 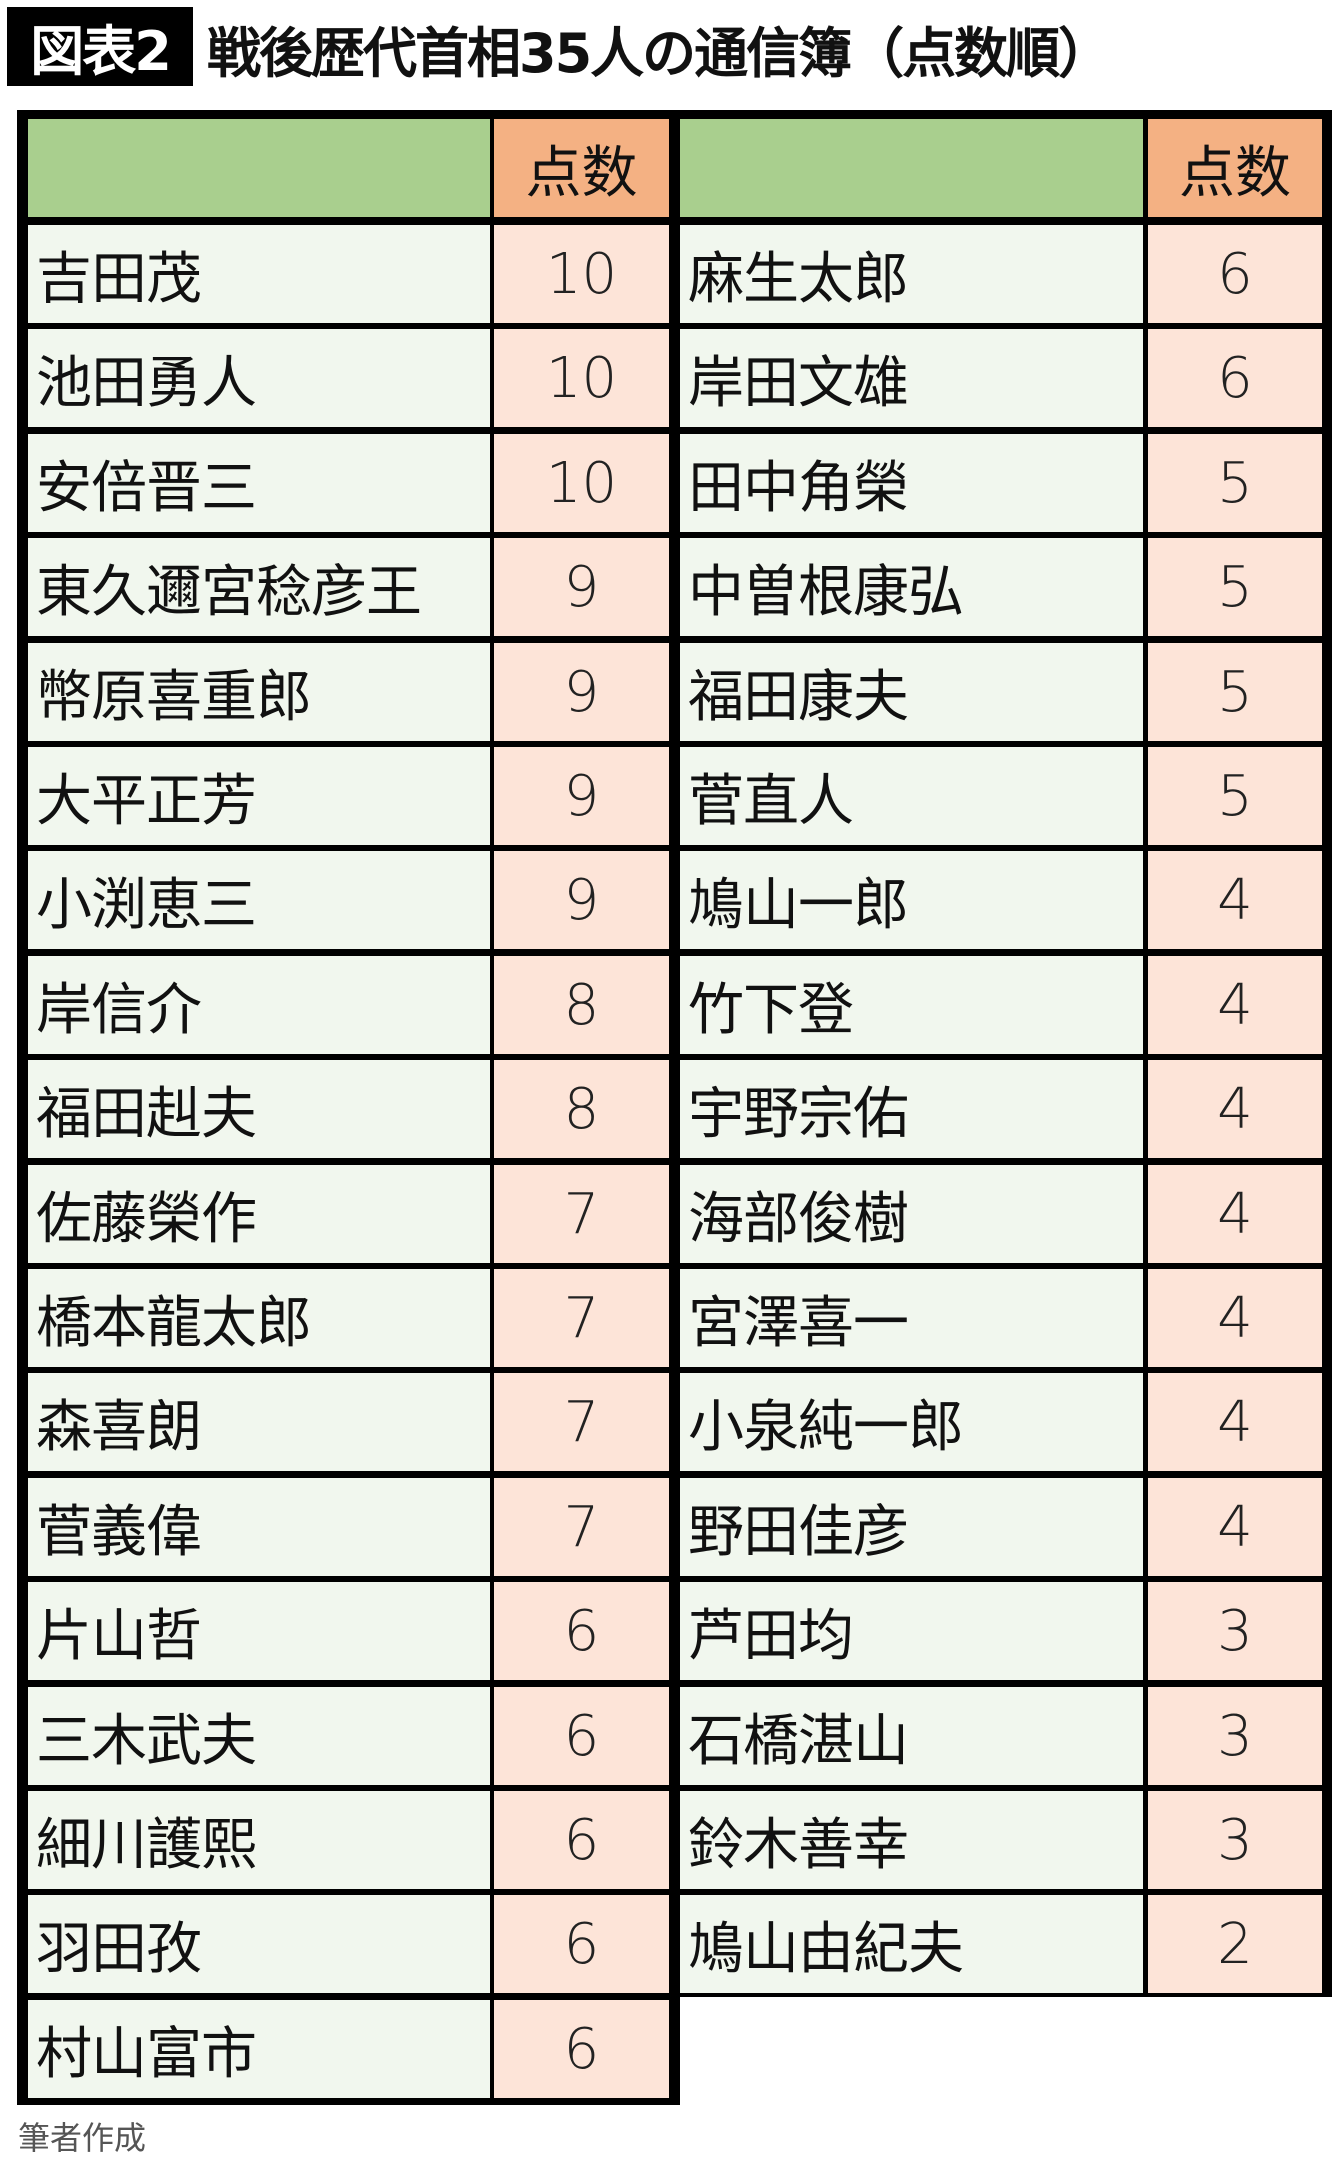 What do you see at coordinates (911, 483) in the screenshot?
I see `table-cell-name: 田中角榮` at bounding box center [911, 483].